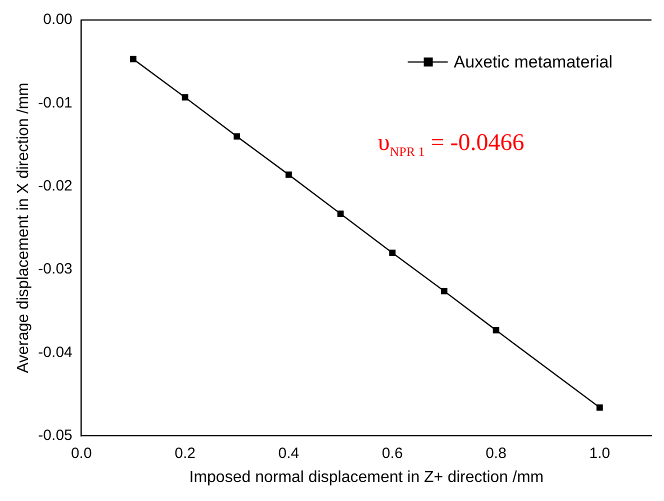  What do you see at coordinates (366, 477) in the screenshot?
I see `x-axis-title: Imposed normal displacement in Z+ direction /mm` at bounding box center [366, 477].